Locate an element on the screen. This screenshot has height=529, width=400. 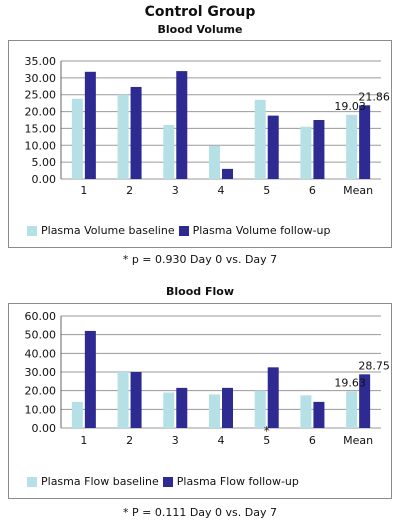
legend-item-baseline: Plasma Flow baseline is located at coordinates (93, 481).